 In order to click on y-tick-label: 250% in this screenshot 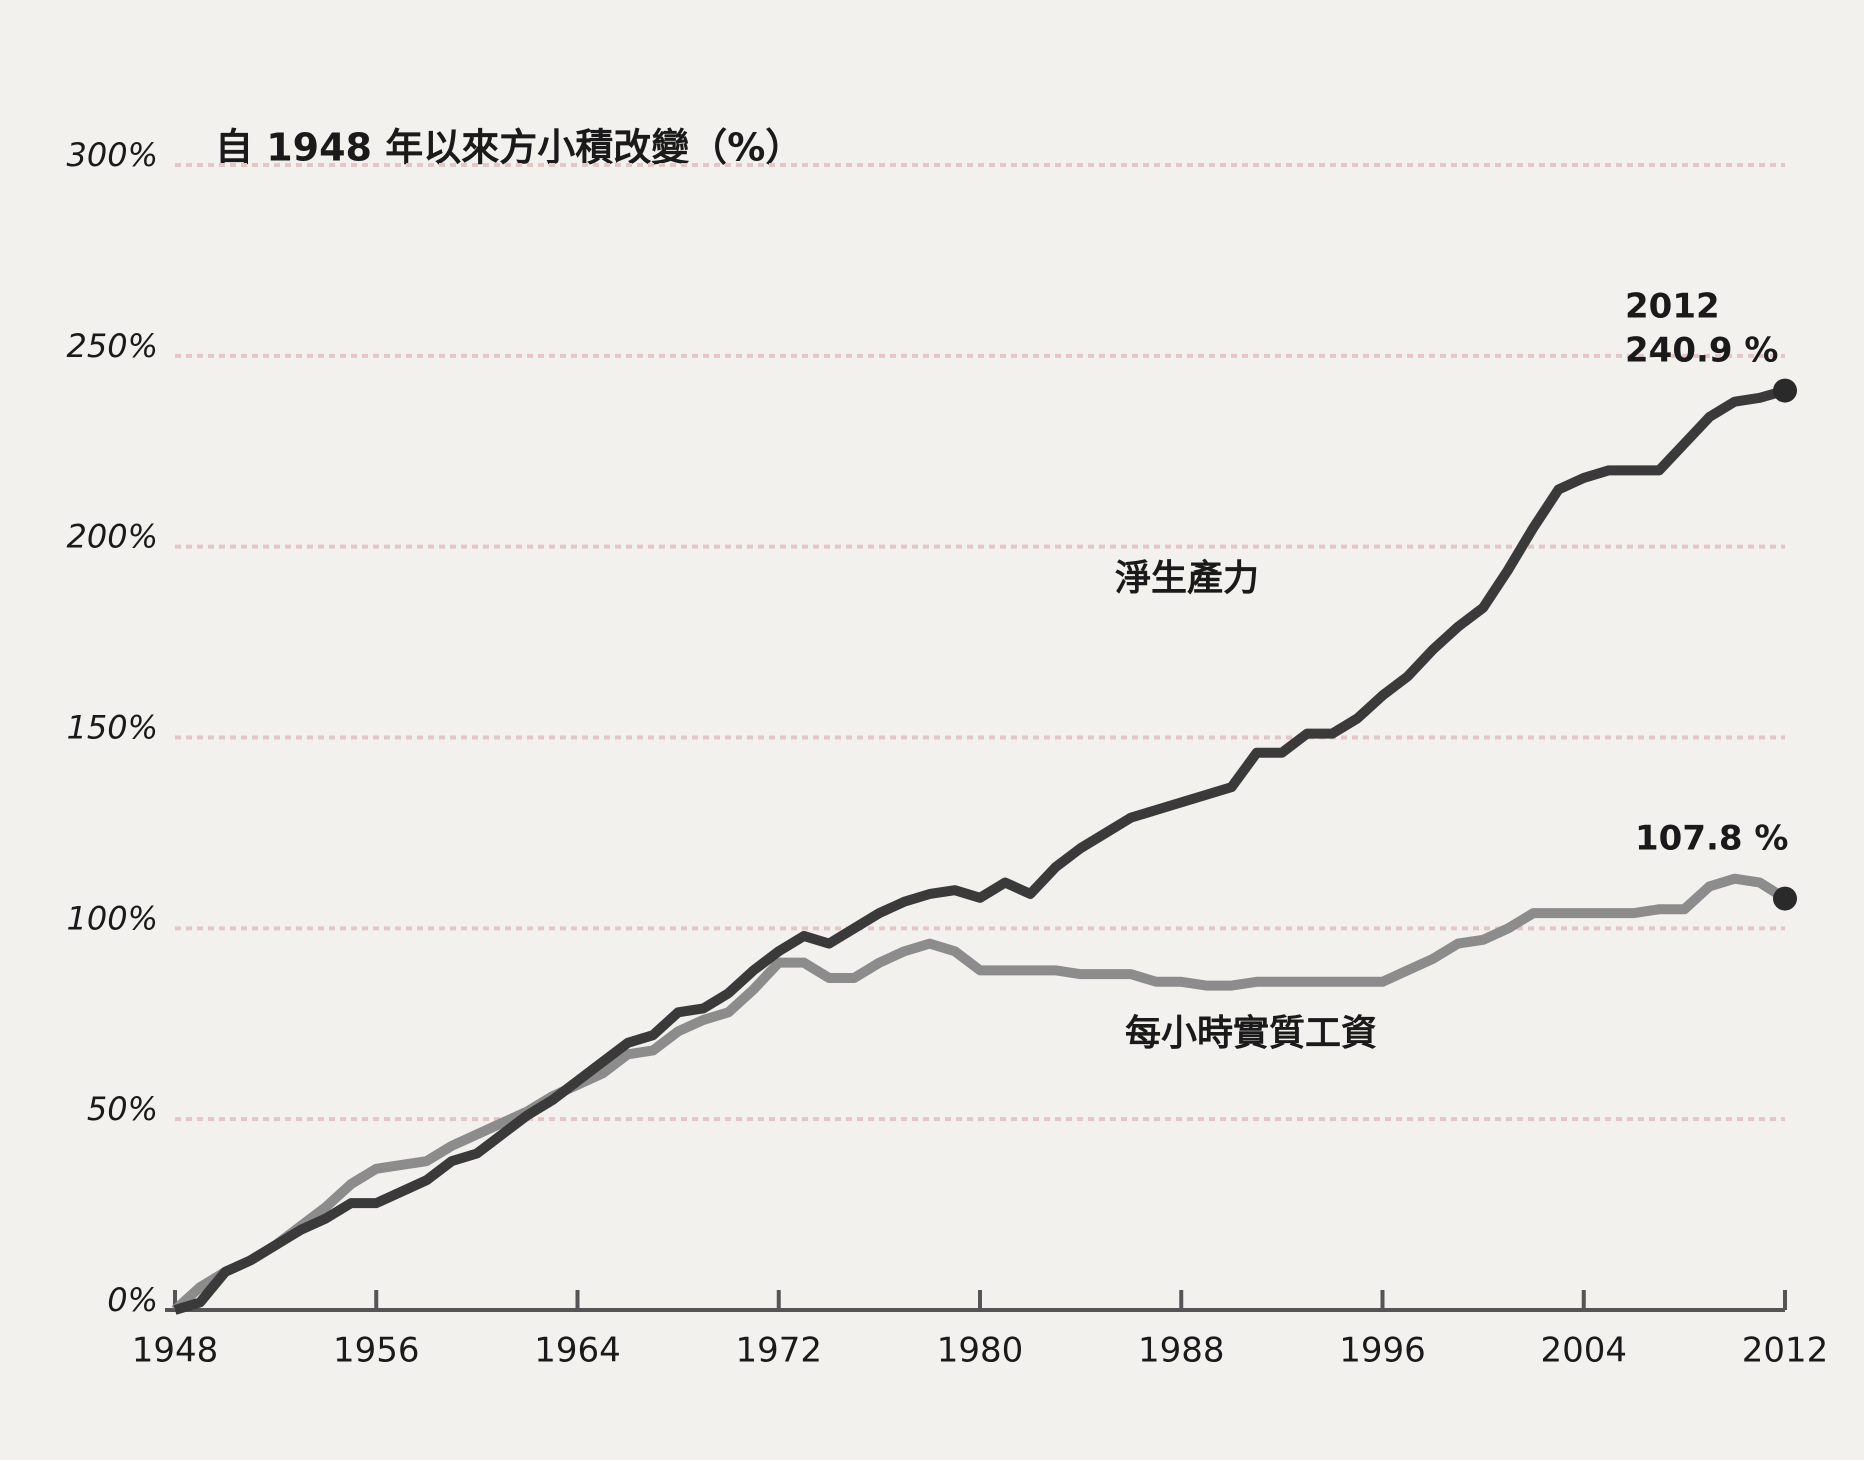, I will do `click(112, 346)`.